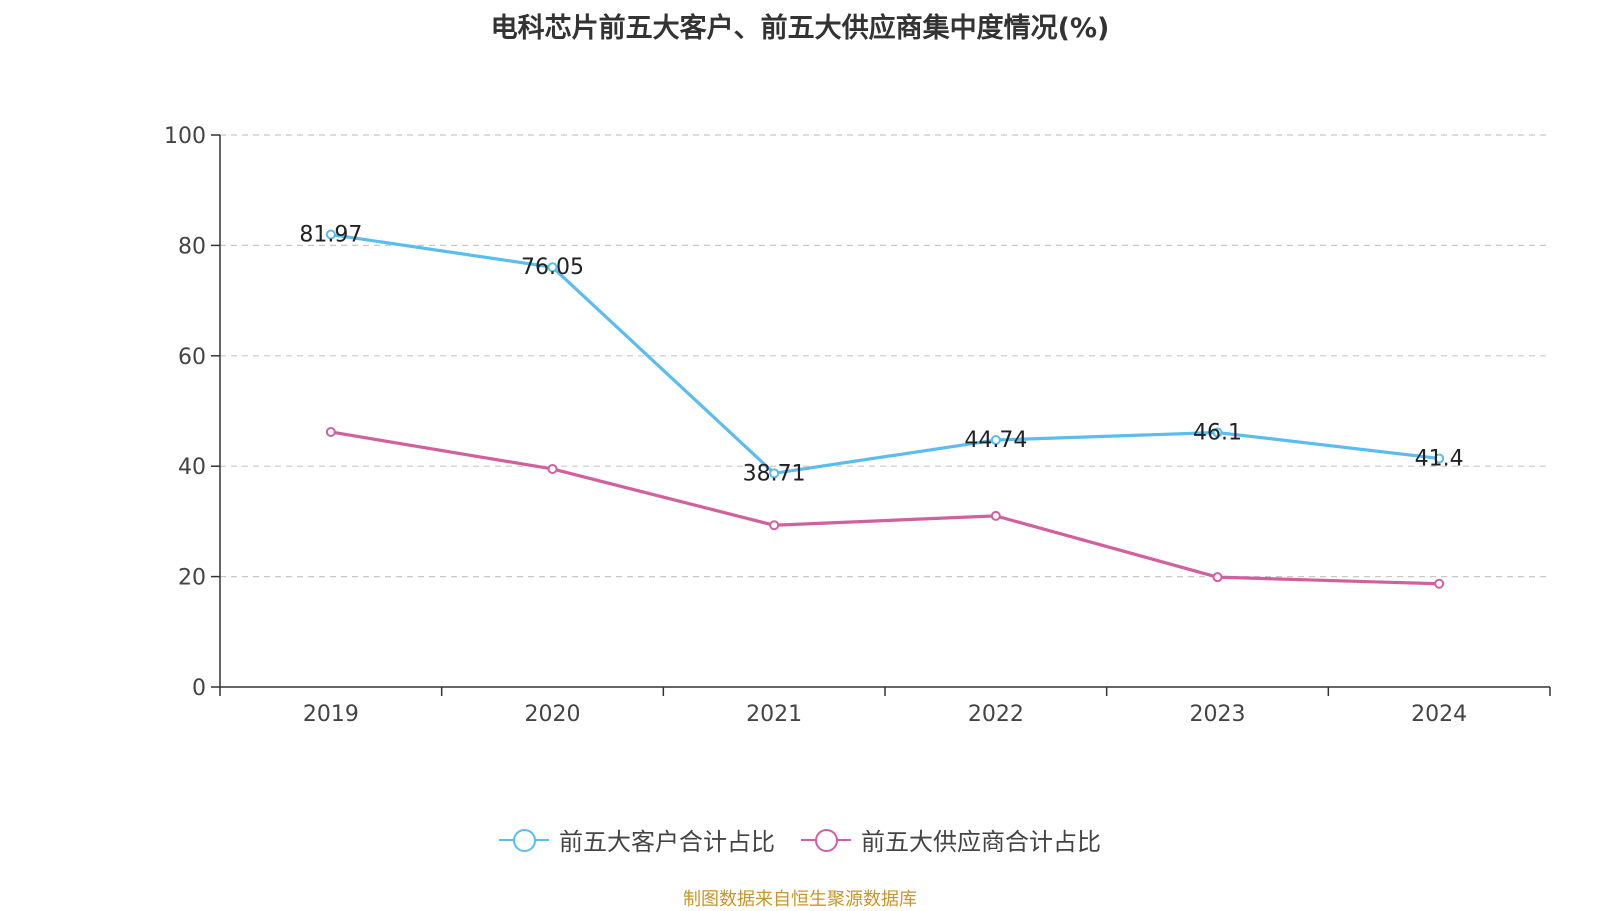 Image resolution: width=1600 pixels, height=911 pixels. What do you see at coordinates (1218, 714) in the screenshot?
I see `x-tick-label: 2023` at bounding box center [1218, 714].